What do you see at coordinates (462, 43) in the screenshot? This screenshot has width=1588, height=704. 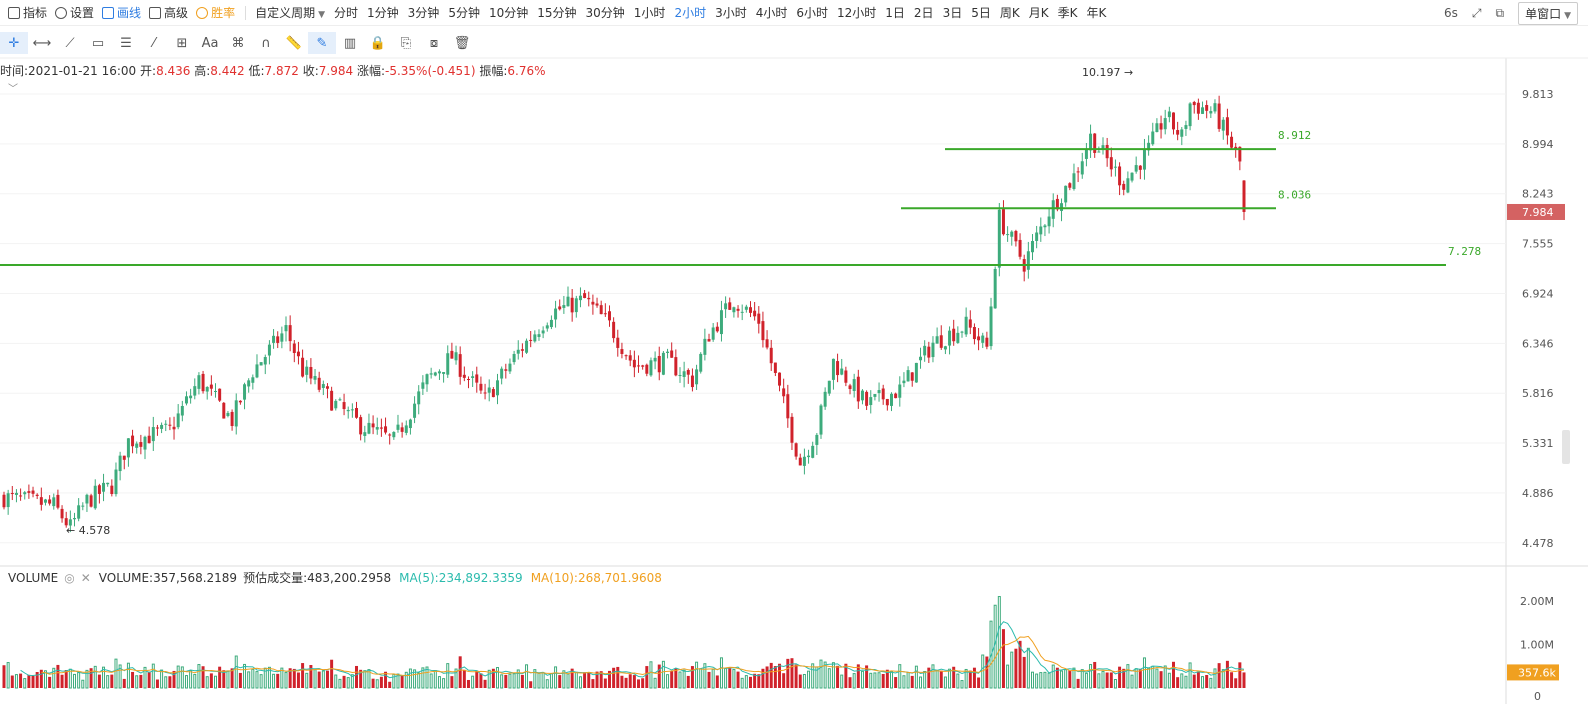 I see `trash-icon: 🗑` at bounding box center [462, 43].